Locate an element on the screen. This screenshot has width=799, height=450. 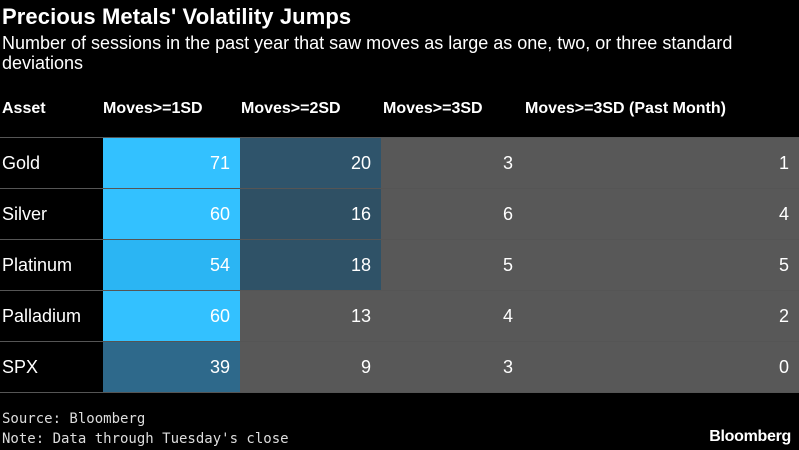
data-cell: 54 is located at coordinates (171, 265).